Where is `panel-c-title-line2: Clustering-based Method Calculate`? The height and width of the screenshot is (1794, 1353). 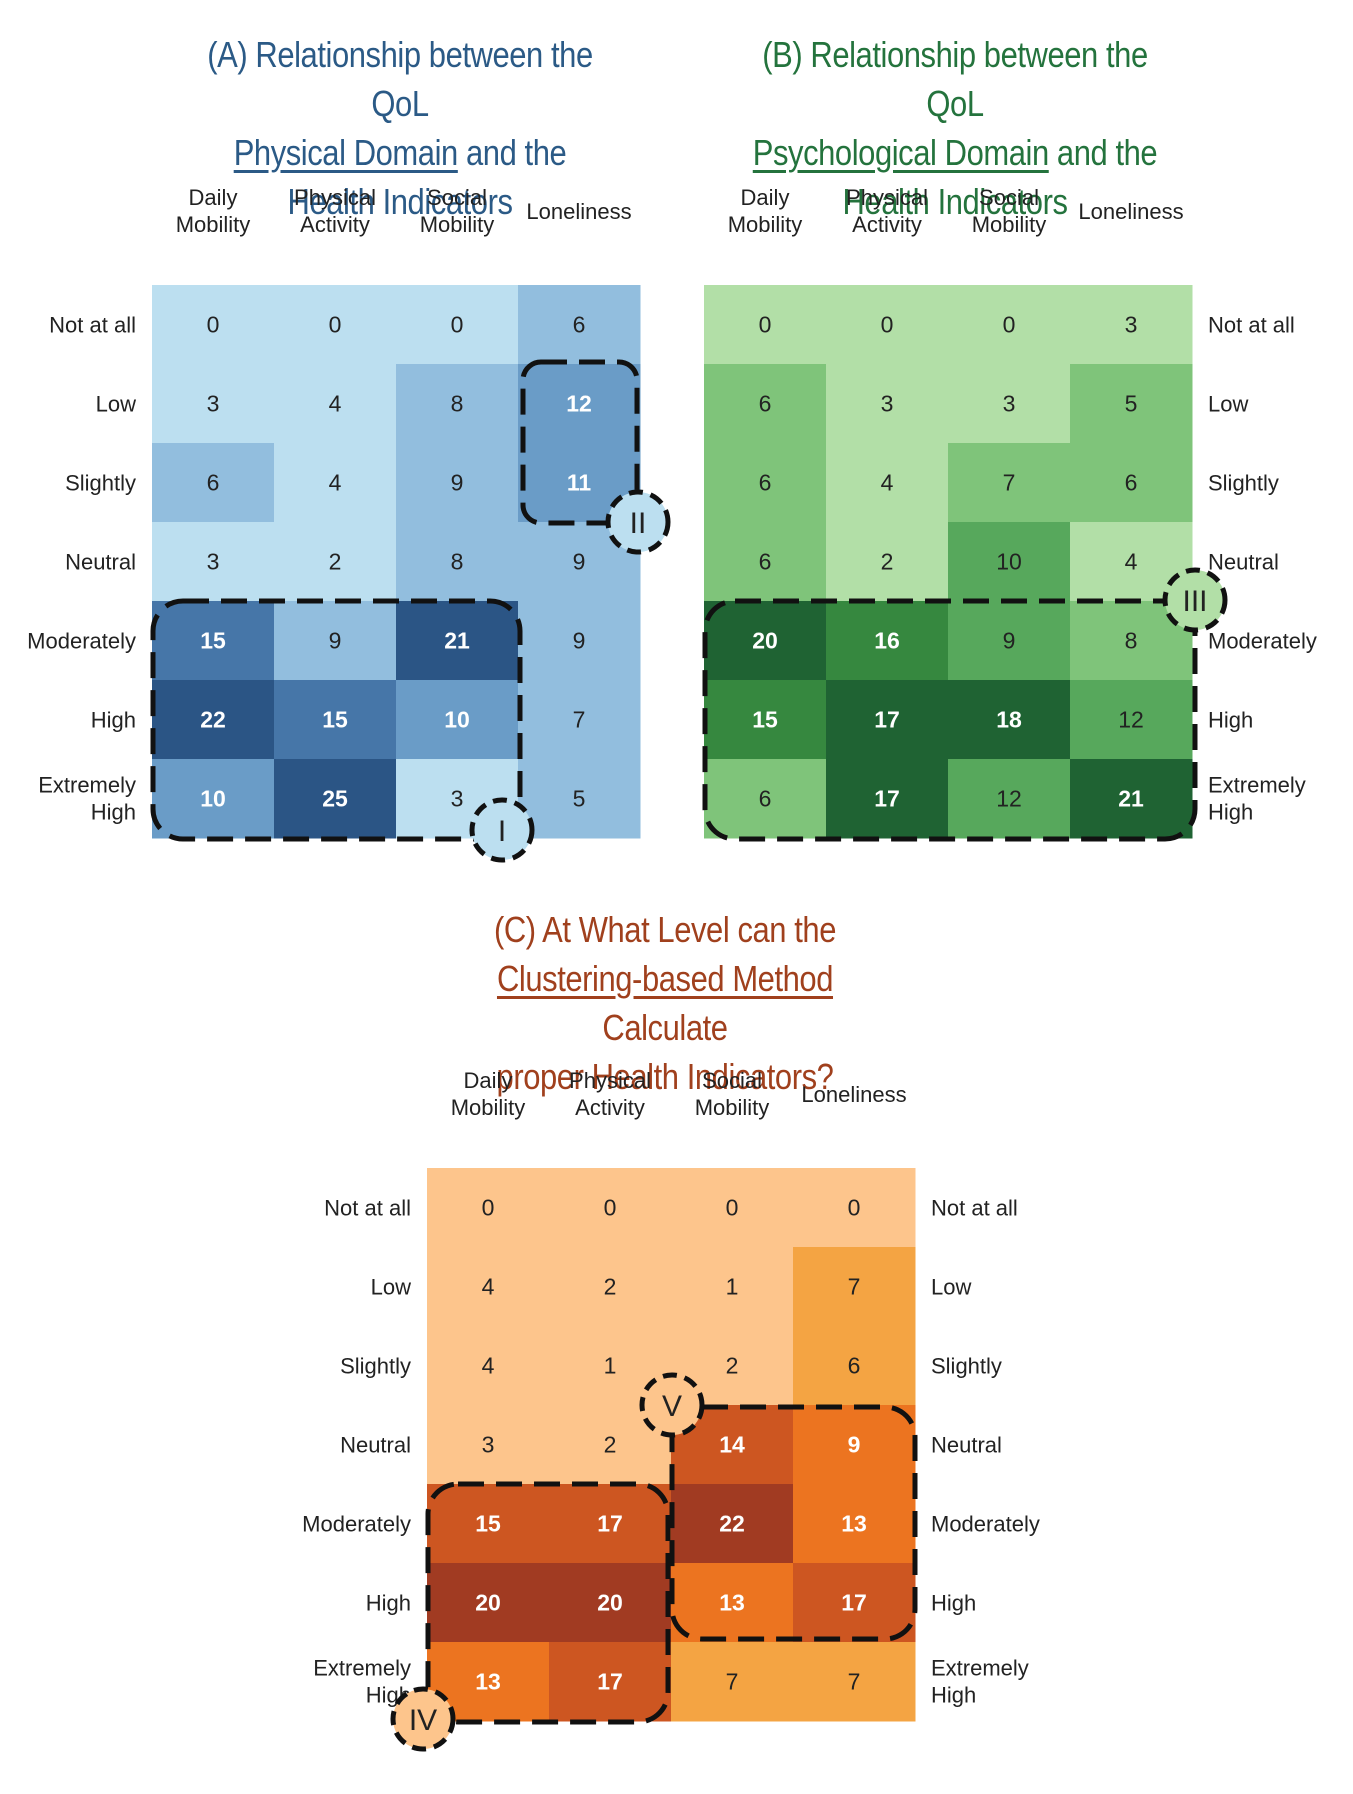 panel-c-title-line2: Clustering-based Method Calculate is located at coordinates (665, 1003).